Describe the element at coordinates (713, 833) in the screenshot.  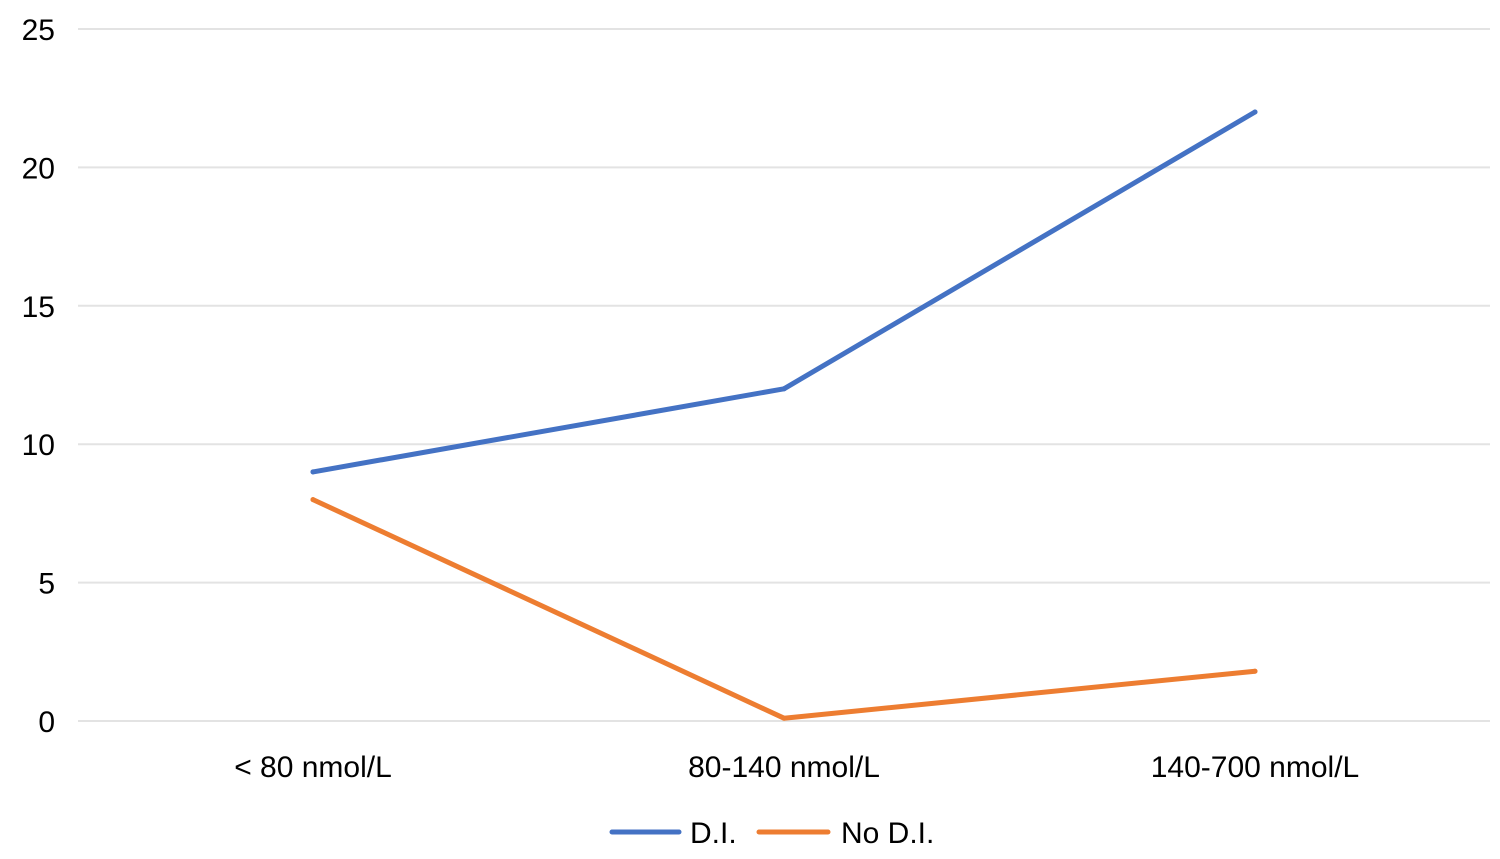
I see `legend-label: D.I.` at that location.